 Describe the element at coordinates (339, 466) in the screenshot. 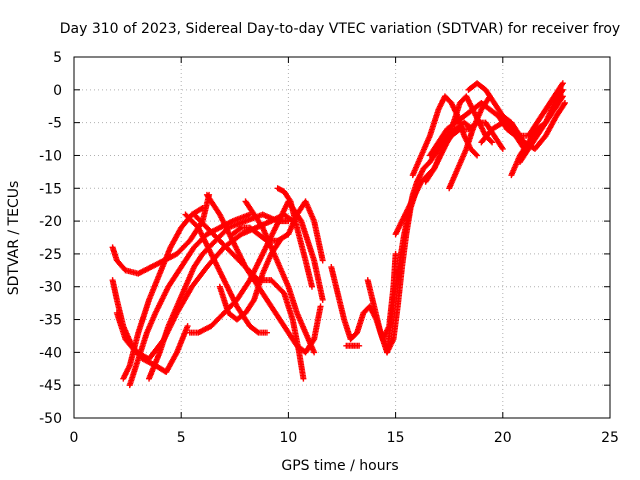

I see `x-axis-label: GPS time / hours` at that location.